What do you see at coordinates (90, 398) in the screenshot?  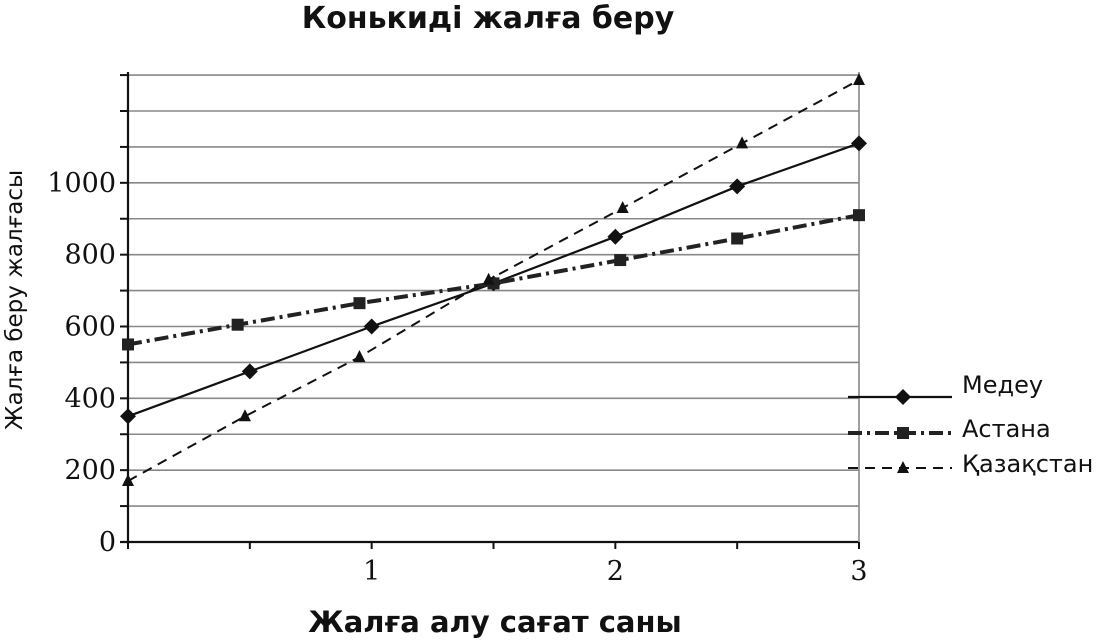 I see `y-tick-label: 400` at bounding box center [90, 398].